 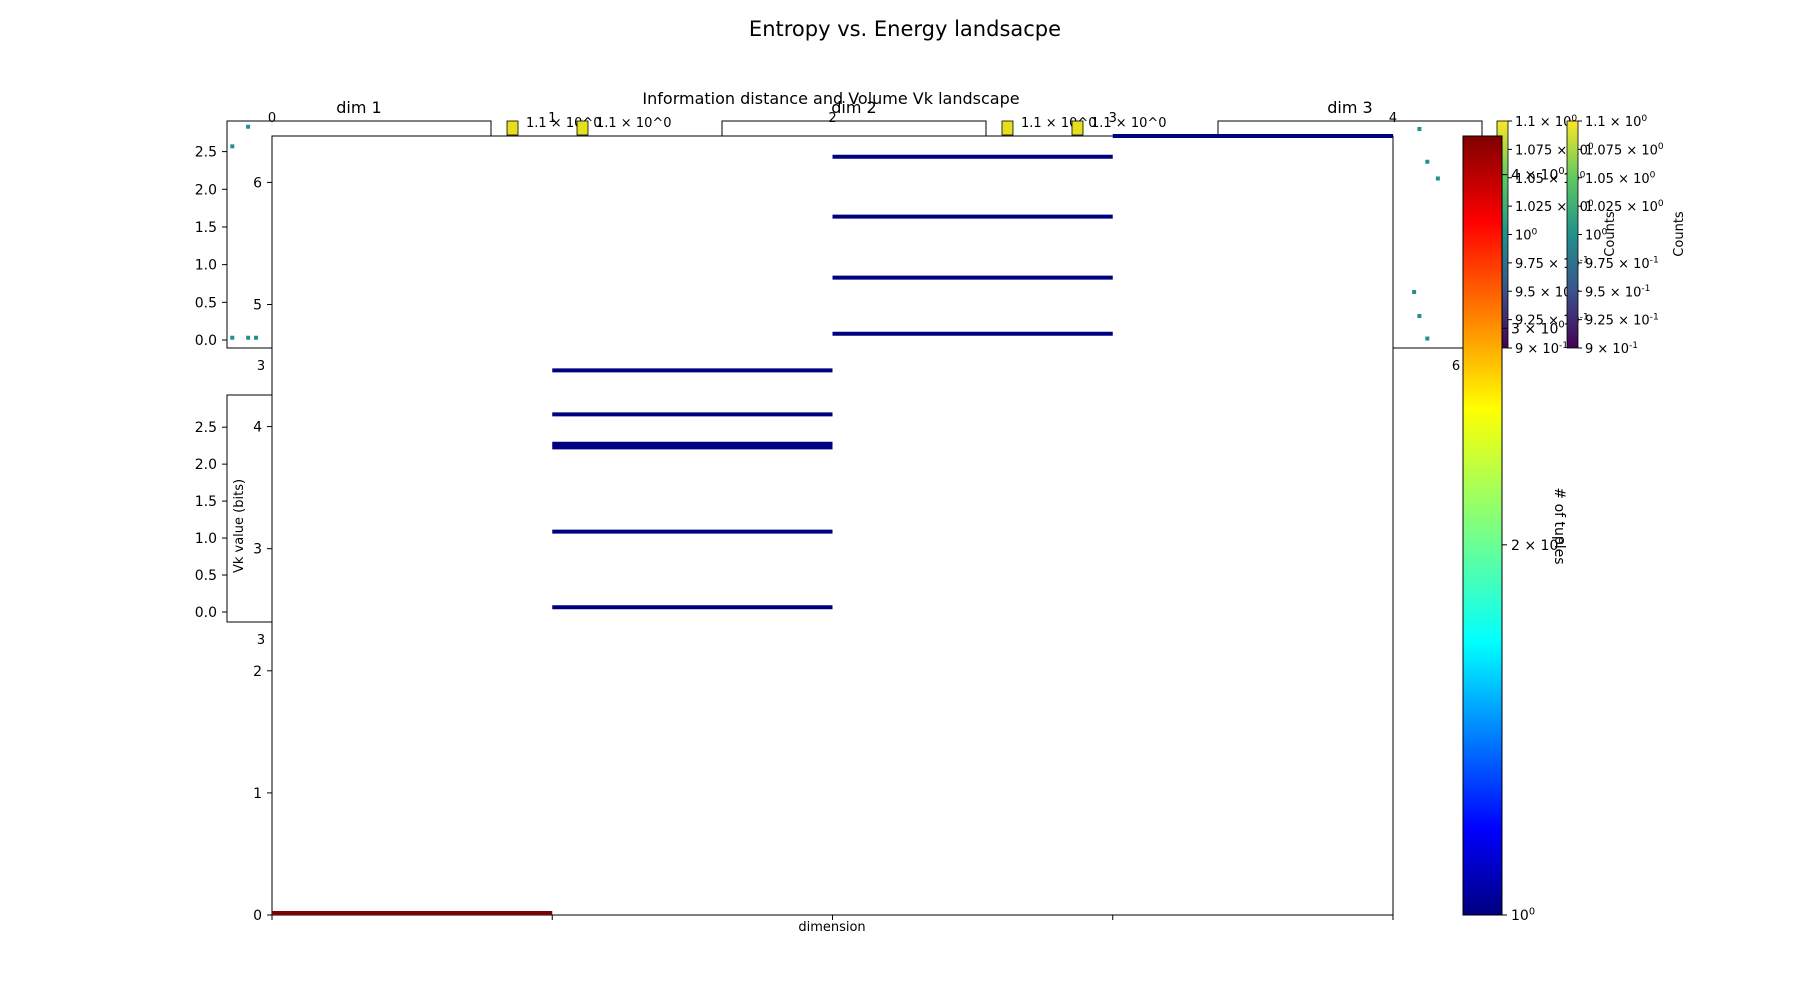 What do you see at coordinates (1617, 292) in the screenshot?
I see `colorbar-tick-label: 9.5 × 10⁻¹` at bounding box center [1617, 292].